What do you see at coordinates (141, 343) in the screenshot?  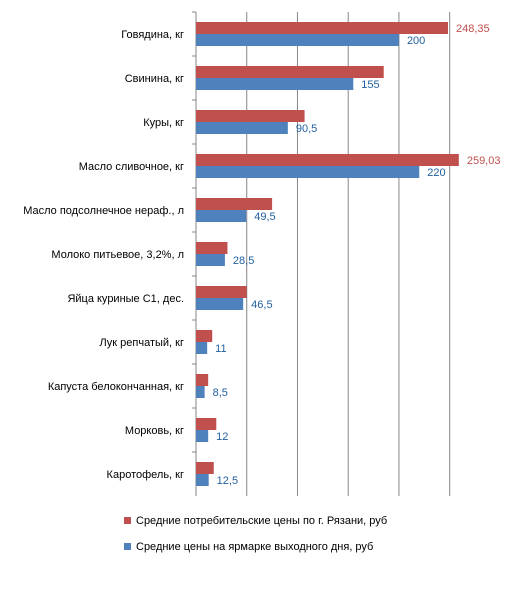 I see `category-label: Лук репчатый, кг` at bounding box center [141, 343].